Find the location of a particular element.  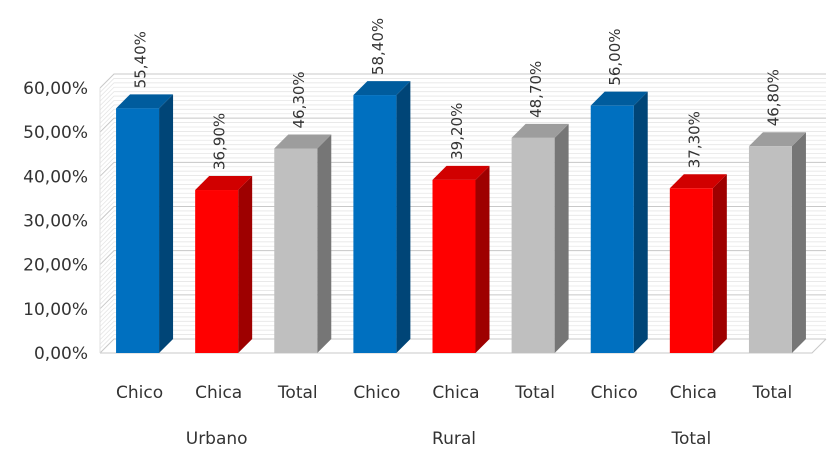

y-tick-label: 50,00% is located at coordinates (55, 133).